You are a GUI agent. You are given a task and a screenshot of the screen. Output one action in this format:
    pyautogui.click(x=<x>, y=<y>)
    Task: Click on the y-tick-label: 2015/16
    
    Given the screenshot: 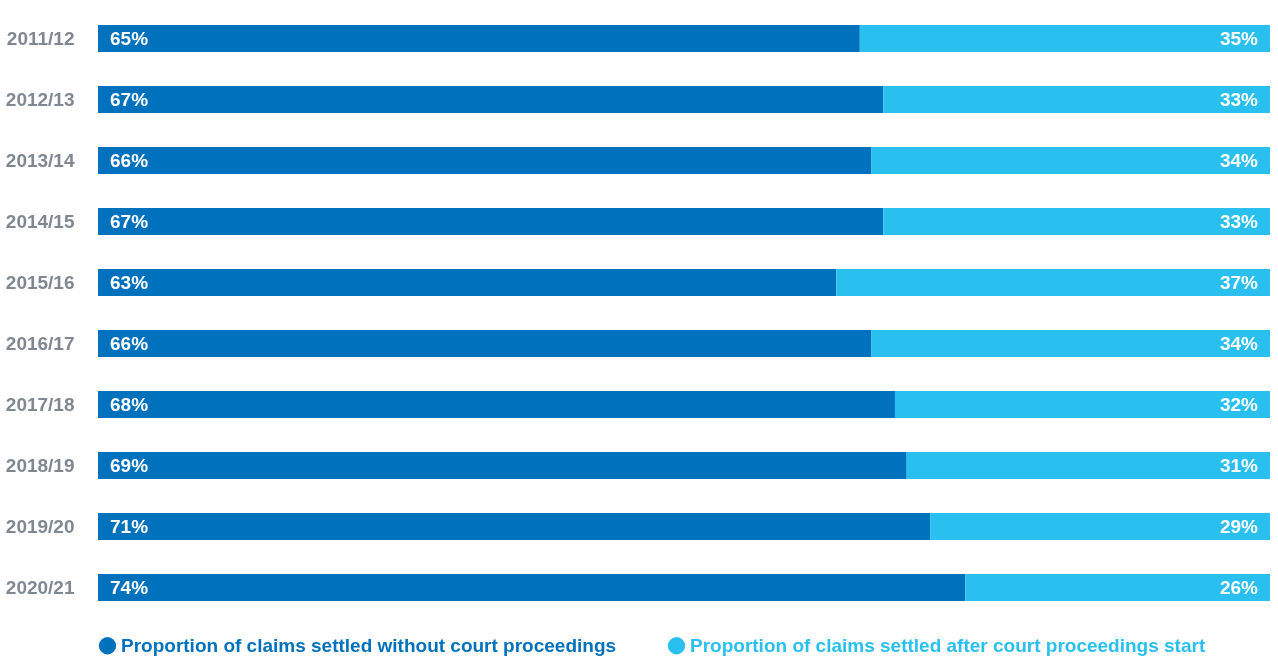 What is the action you would take?
    pyautogui.click(x=40, y=282)
    